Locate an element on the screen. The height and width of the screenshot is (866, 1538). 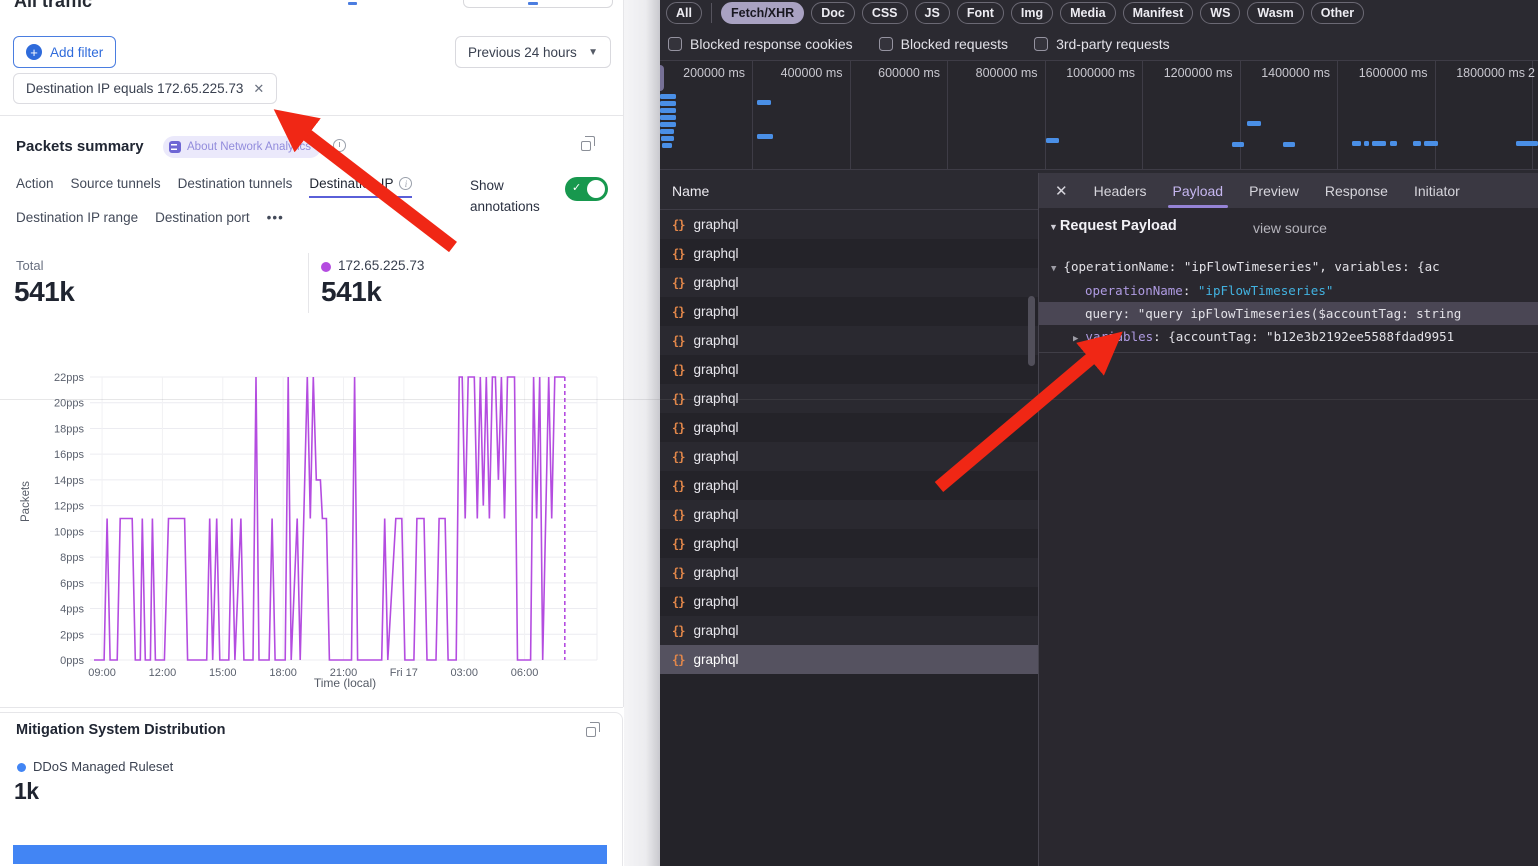
detail-tab-initiator: Initiator is located at coordinates (1436, 190).